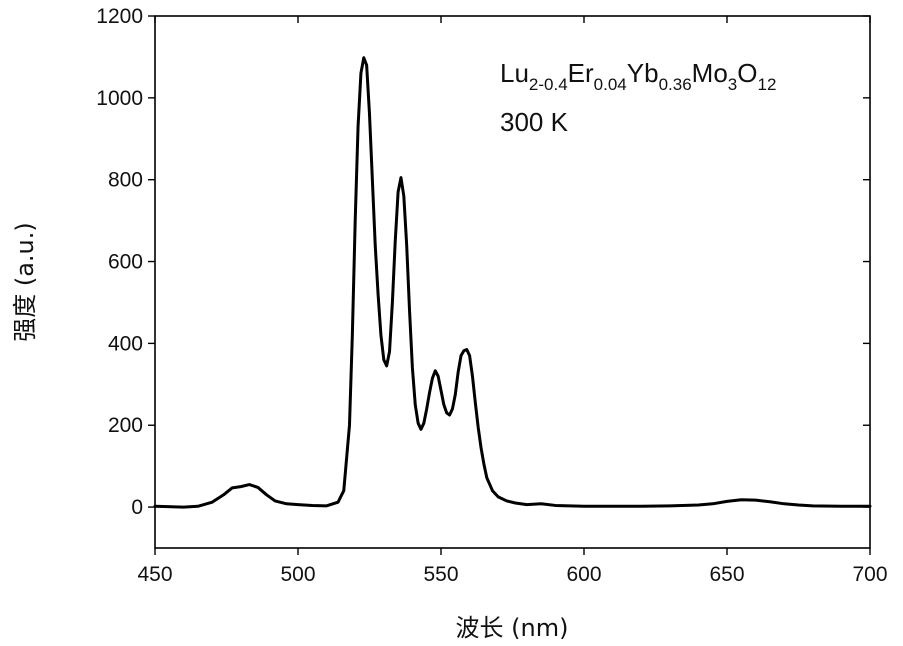 This screenshot has width=903, height=646. Describe the element at coordinates (125, 262) in the screenshot. I see `y-tick-label: 600` at that location.